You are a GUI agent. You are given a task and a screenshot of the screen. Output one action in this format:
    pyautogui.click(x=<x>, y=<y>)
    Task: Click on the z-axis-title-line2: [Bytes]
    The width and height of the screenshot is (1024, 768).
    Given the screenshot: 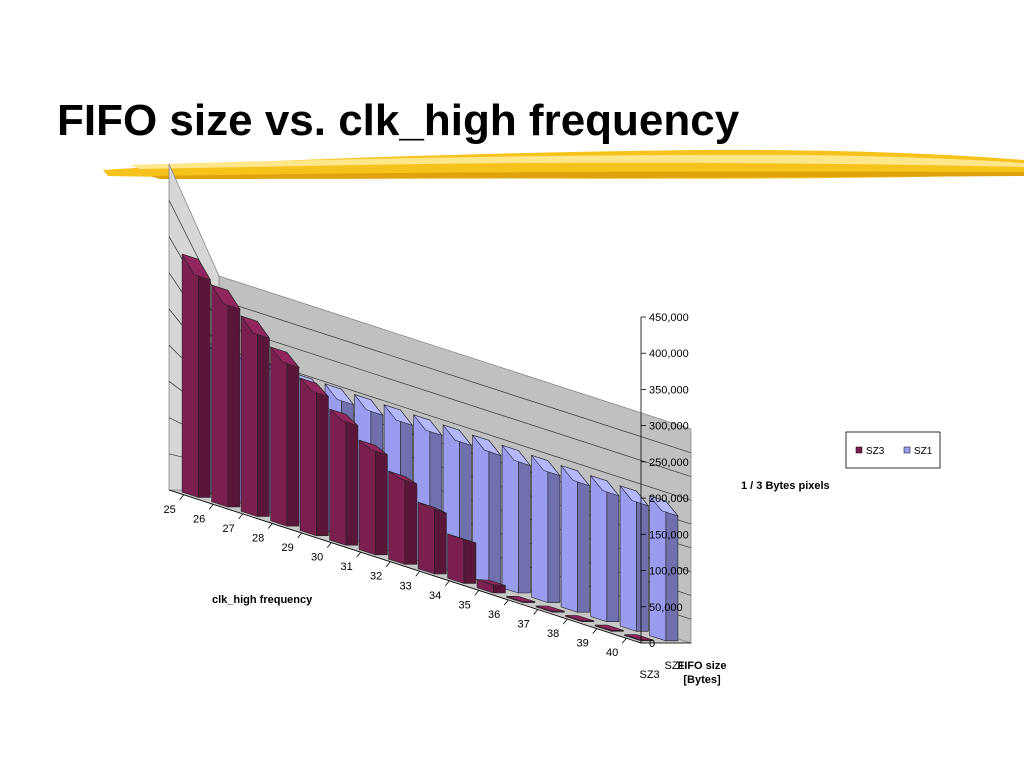 What is the action you would take?
    pyautogui.click(x=702, y=680)
    